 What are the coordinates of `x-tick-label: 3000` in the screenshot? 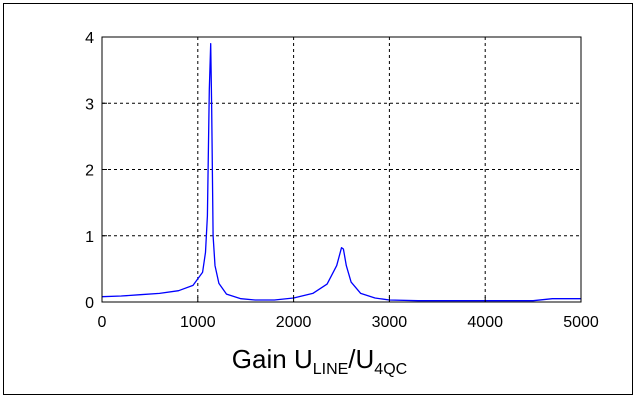 It's located at (390, 322).